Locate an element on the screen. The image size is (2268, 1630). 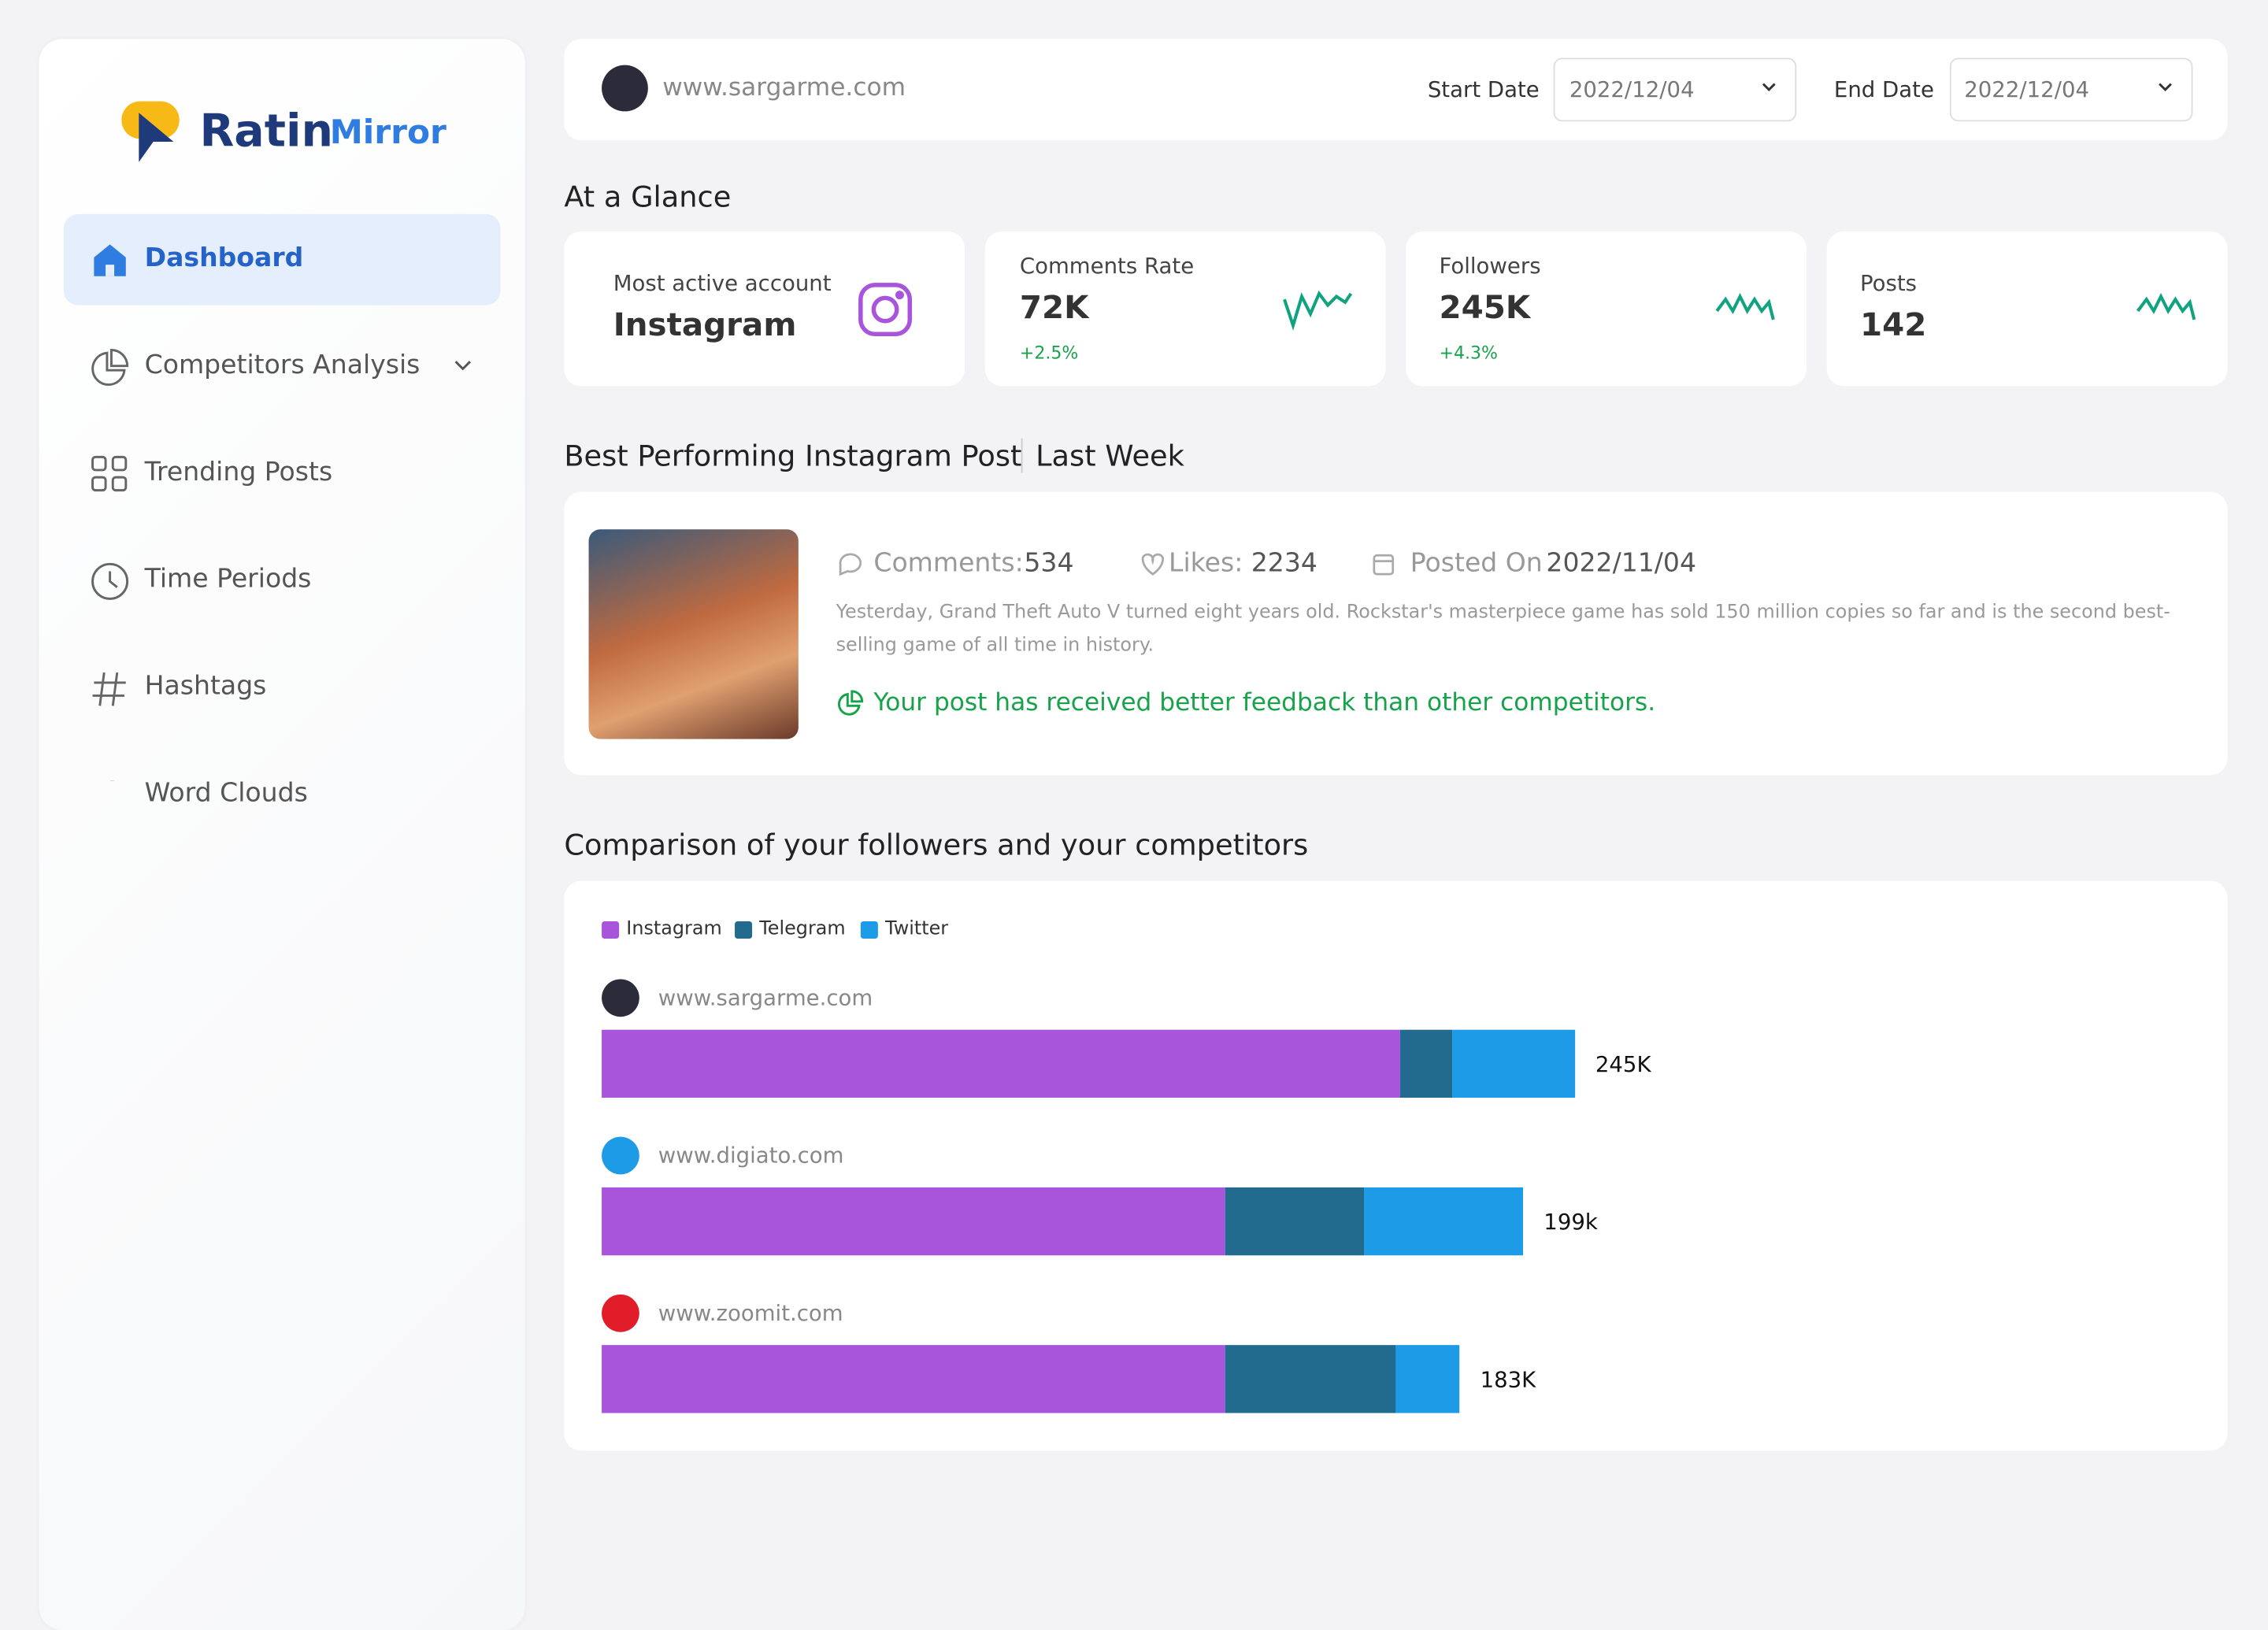
start-value: 2022/12/04 is located at coordinates (1632, 90).